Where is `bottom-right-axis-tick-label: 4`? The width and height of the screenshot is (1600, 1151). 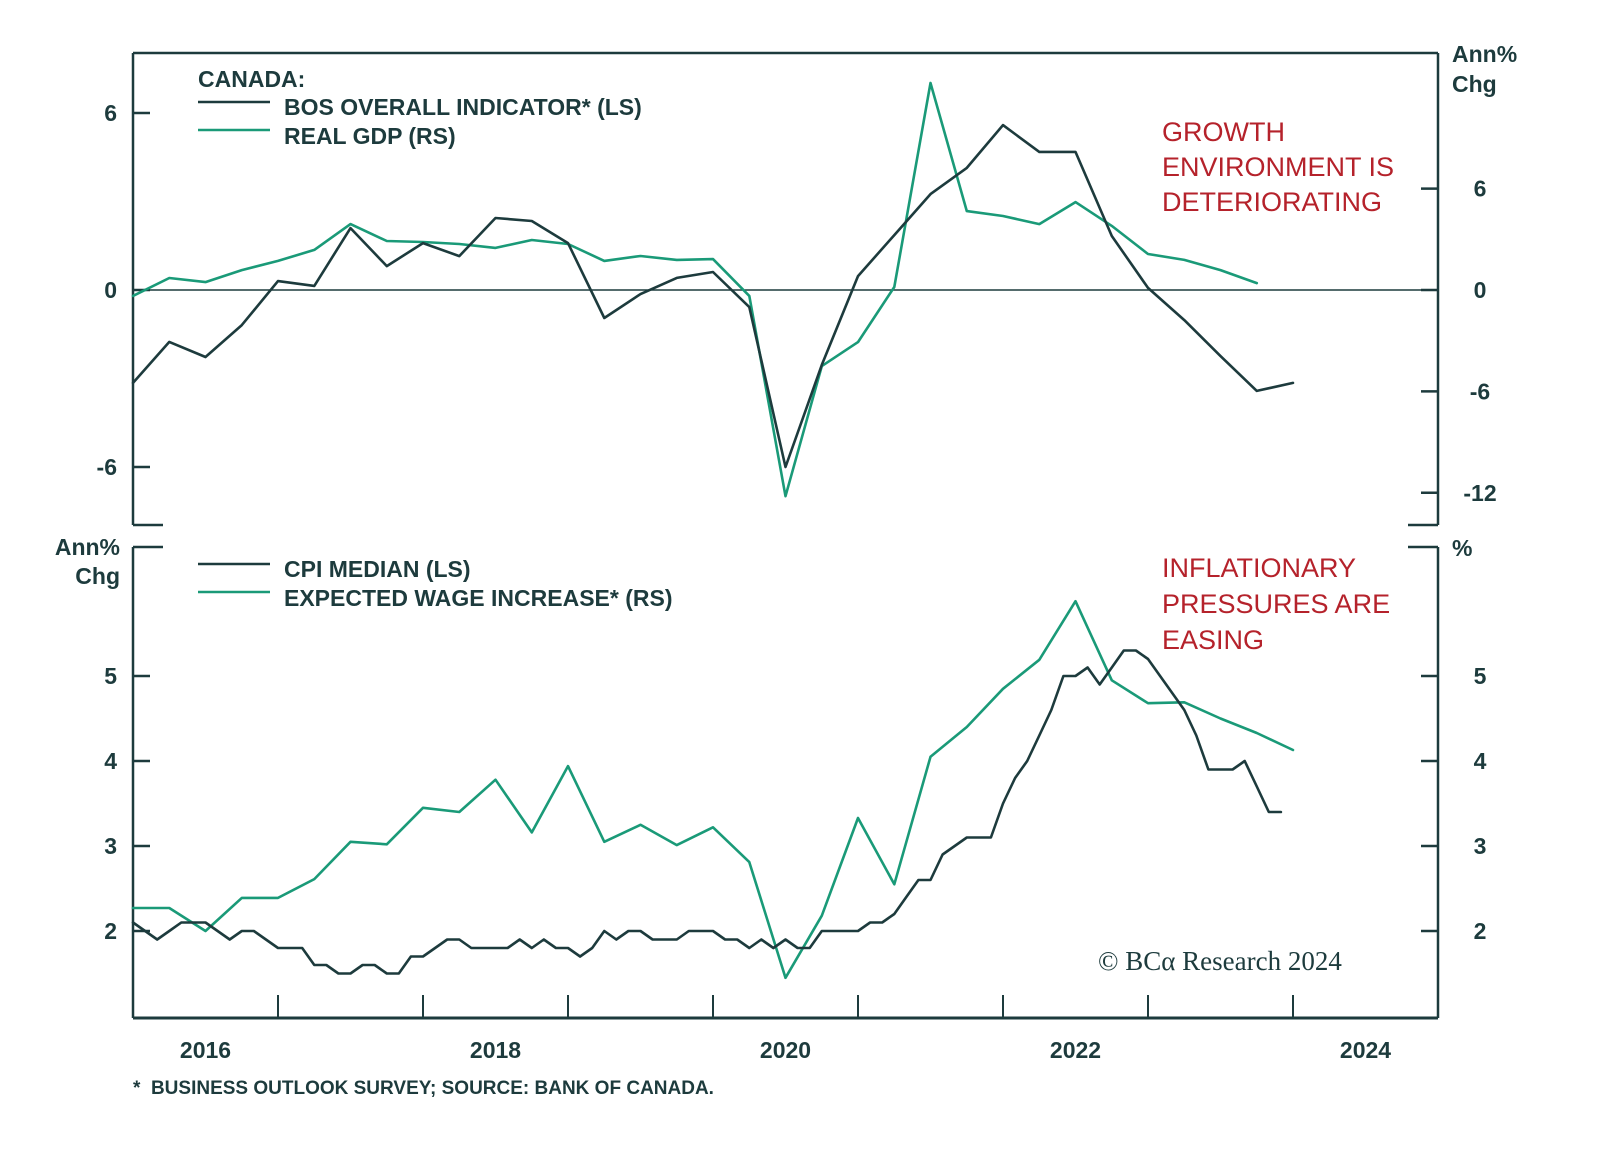 bottom-right-axis-tick-label: 4 is located at coordinates (1480, 761).